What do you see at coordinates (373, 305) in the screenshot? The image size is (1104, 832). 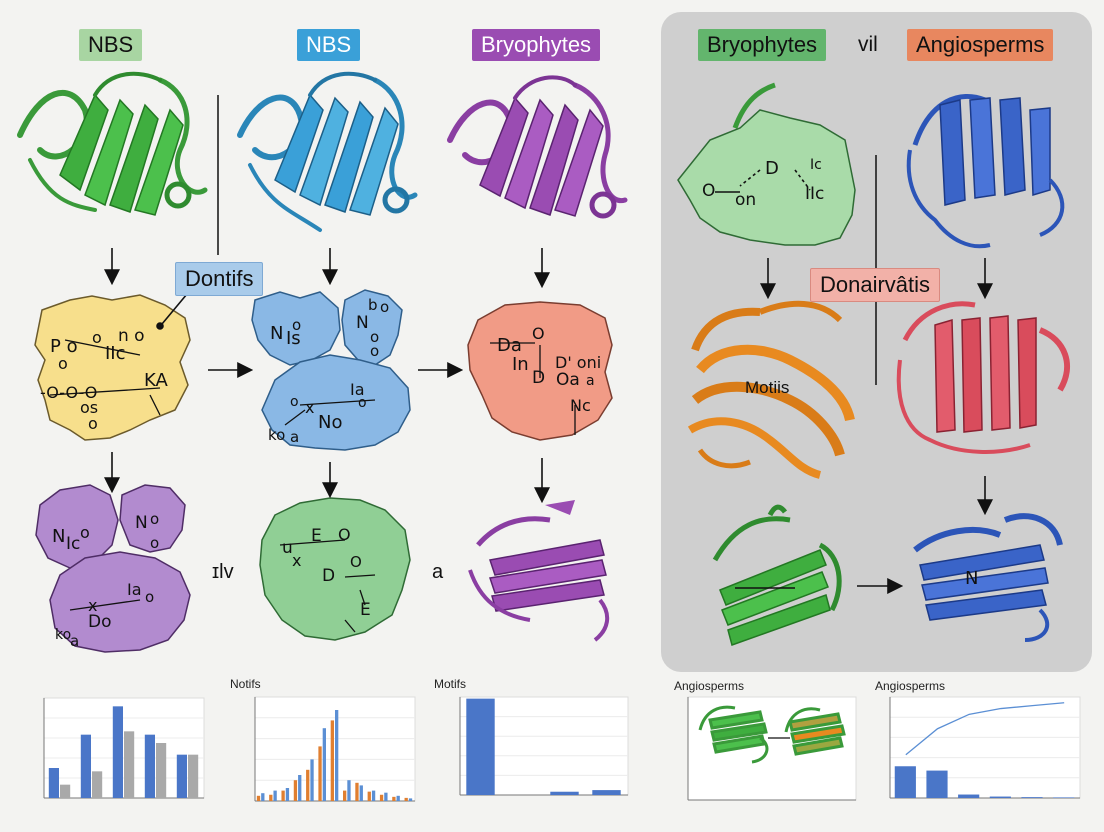 I see `blob-blue2-text-0: b` at bounding box center [373, 305].